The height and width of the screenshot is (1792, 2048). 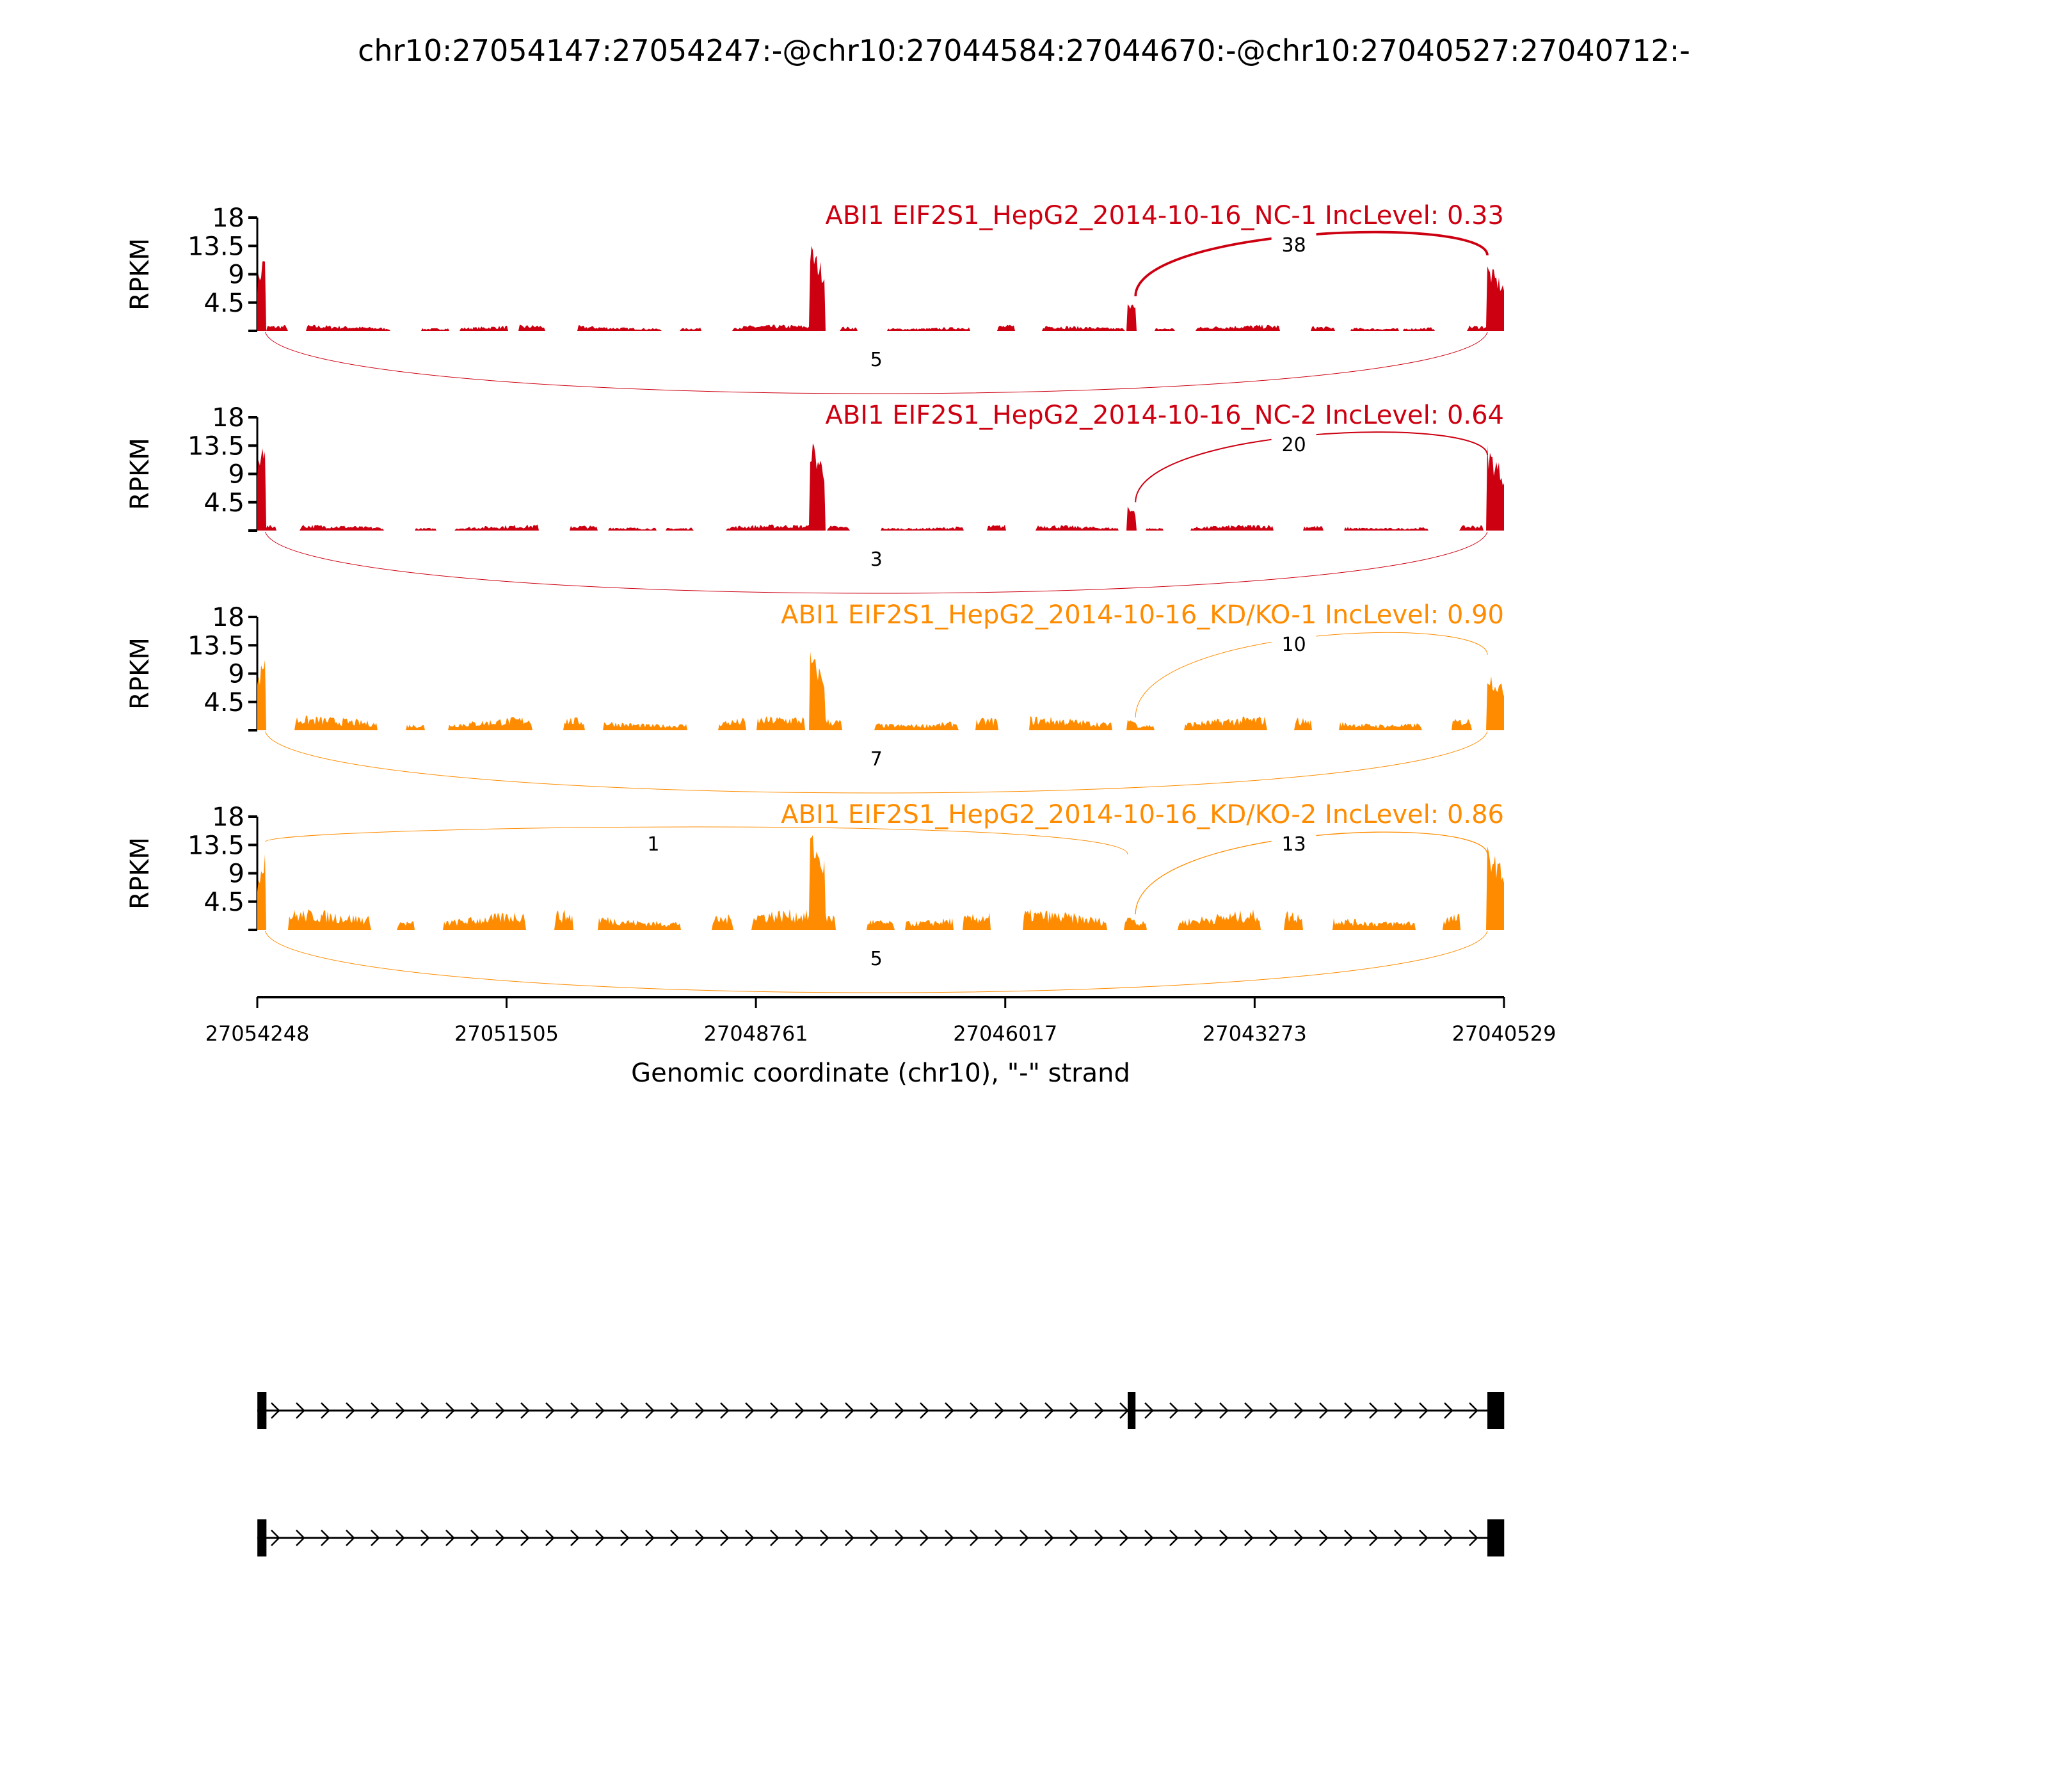 I want to click on junction-count-label: 1, so click(x=653, y=844).